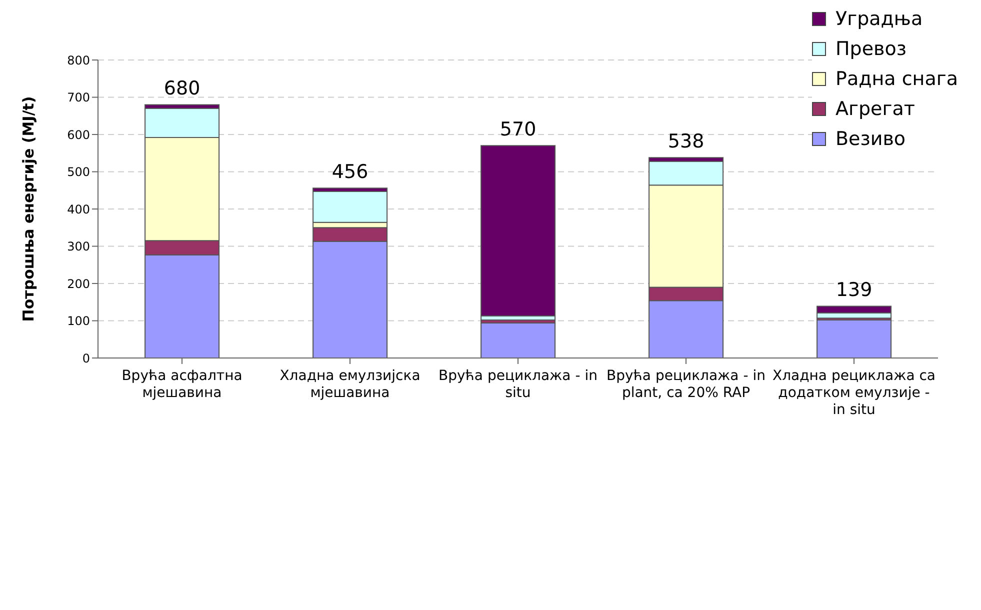 The image size is (981, 610). Describe the element at coordinates (78, 247) in the screenshot. I see `y-tick-label: 300` at that location.